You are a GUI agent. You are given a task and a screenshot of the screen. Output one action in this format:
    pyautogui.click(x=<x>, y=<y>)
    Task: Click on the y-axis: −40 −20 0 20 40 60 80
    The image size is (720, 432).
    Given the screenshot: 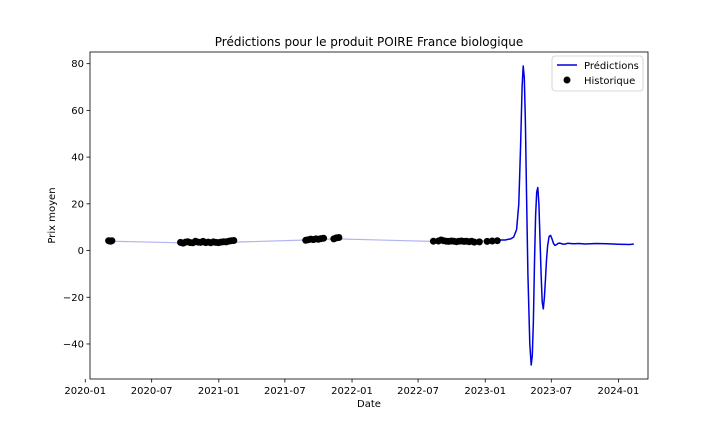 What is the action you would take?
    pyautogui.click(x=76, y=204)
    